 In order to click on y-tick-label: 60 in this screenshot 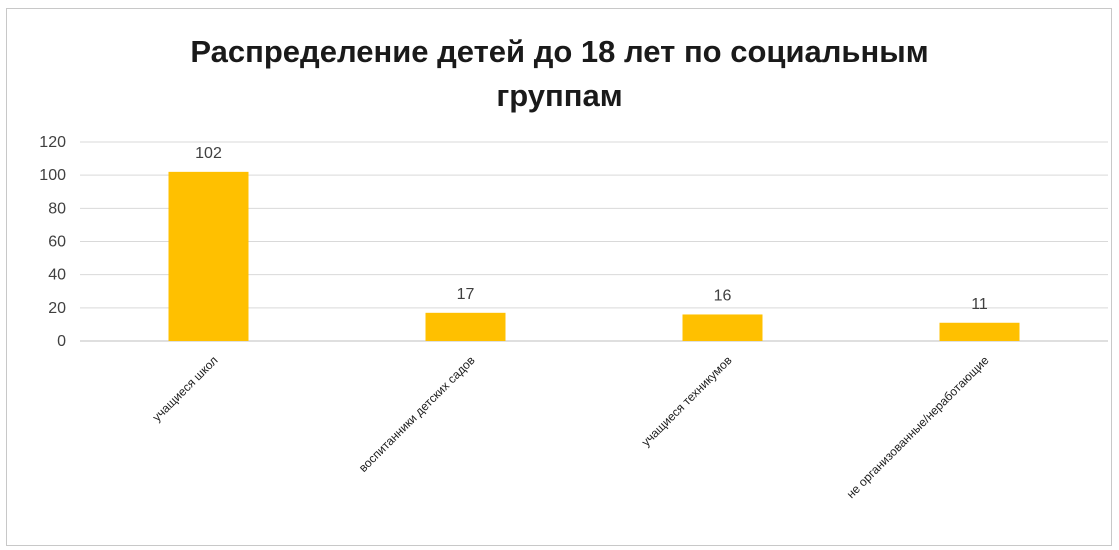, I will do `click(57, 242)`.